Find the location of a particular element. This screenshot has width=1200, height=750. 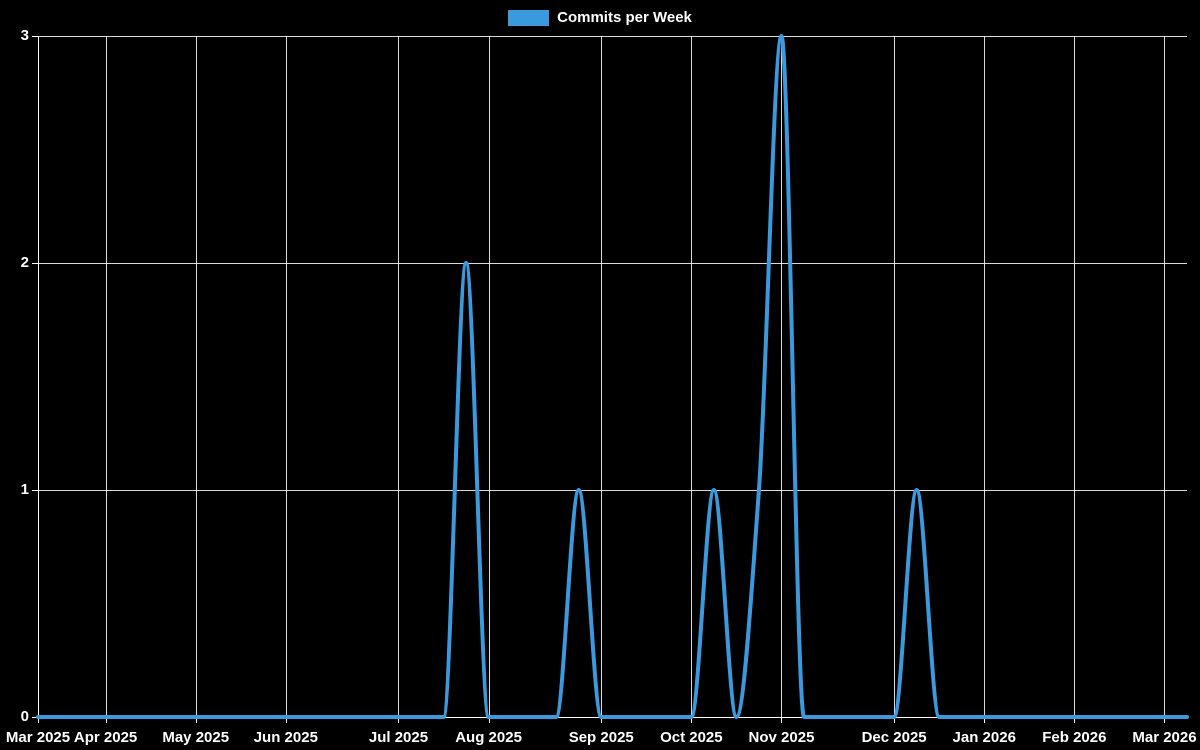

y-tick-label: 3 is located at coordinates (24, 35).